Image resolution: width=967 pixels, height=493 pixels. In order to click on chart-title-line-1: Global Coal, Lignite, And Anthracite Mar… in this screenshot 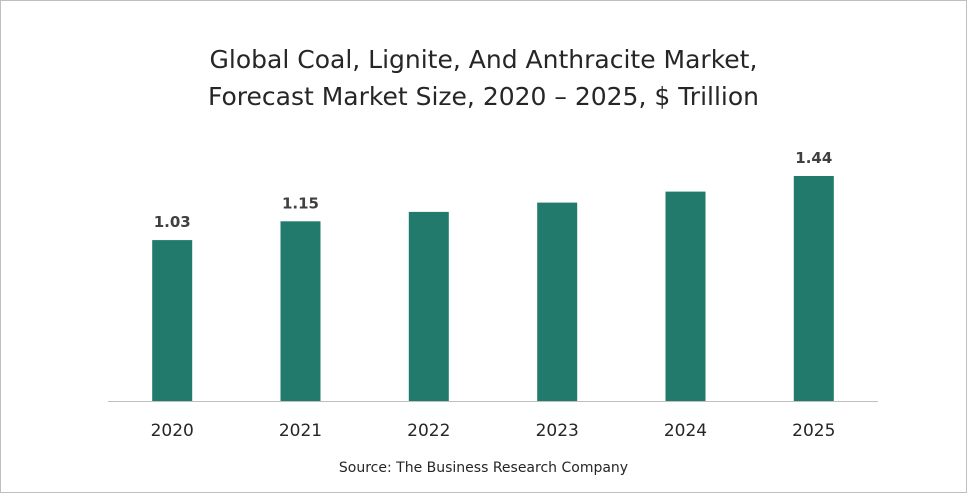, I will do `click(483, 59)`.